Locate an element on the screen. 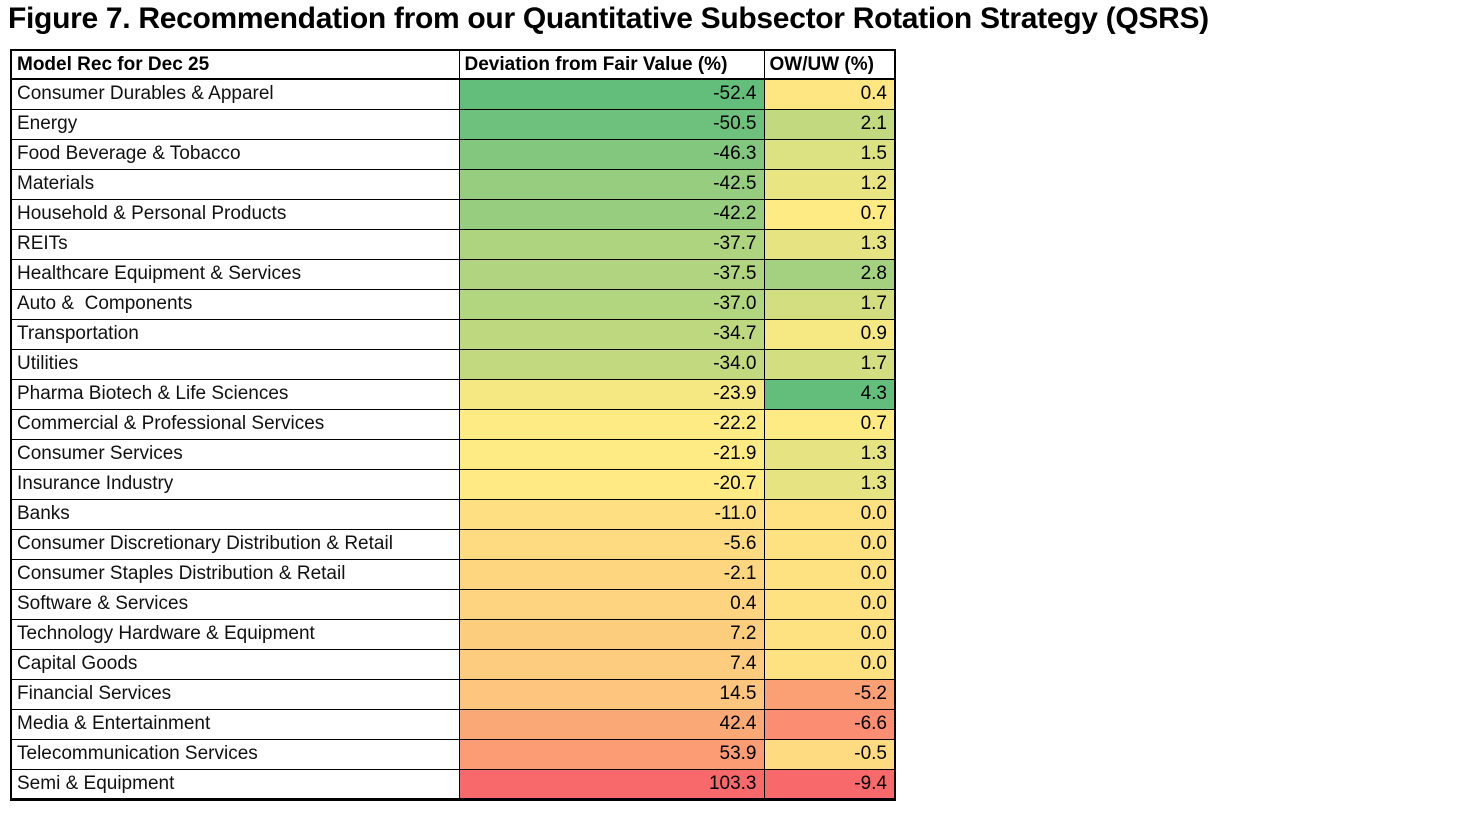 This screenshot has height=836, width=1484. ow-uw-value: 0.4 is located at coordinates (829, 94).